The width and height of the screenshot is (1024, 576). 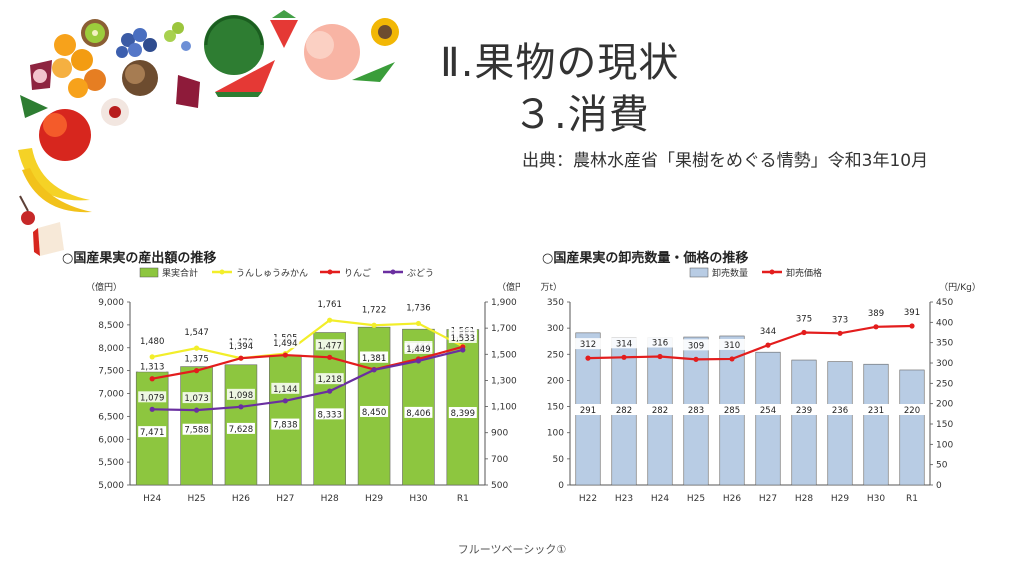 I want to click on chart-title: ○国産果実の卸売数量・価格の推移, so click(x=645, y=258).